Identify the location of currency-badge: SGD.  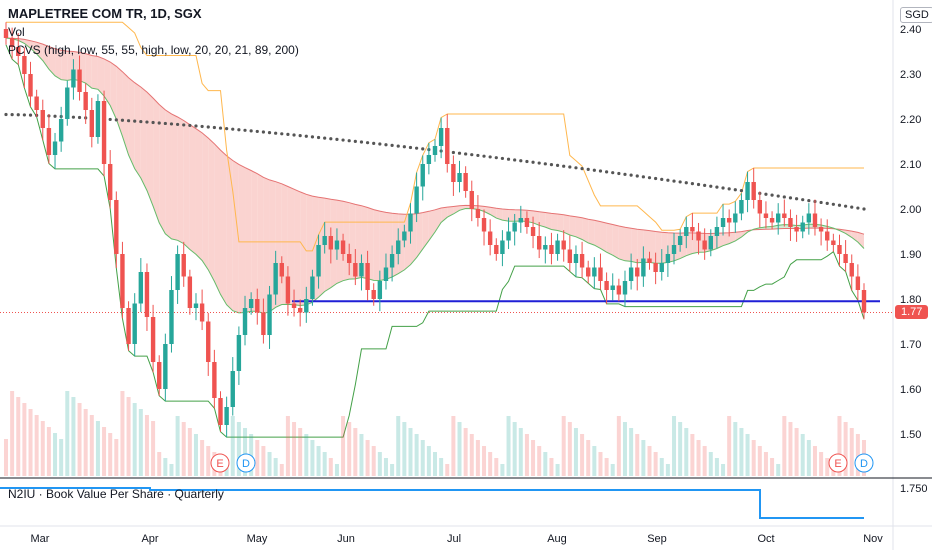
(916, 15).